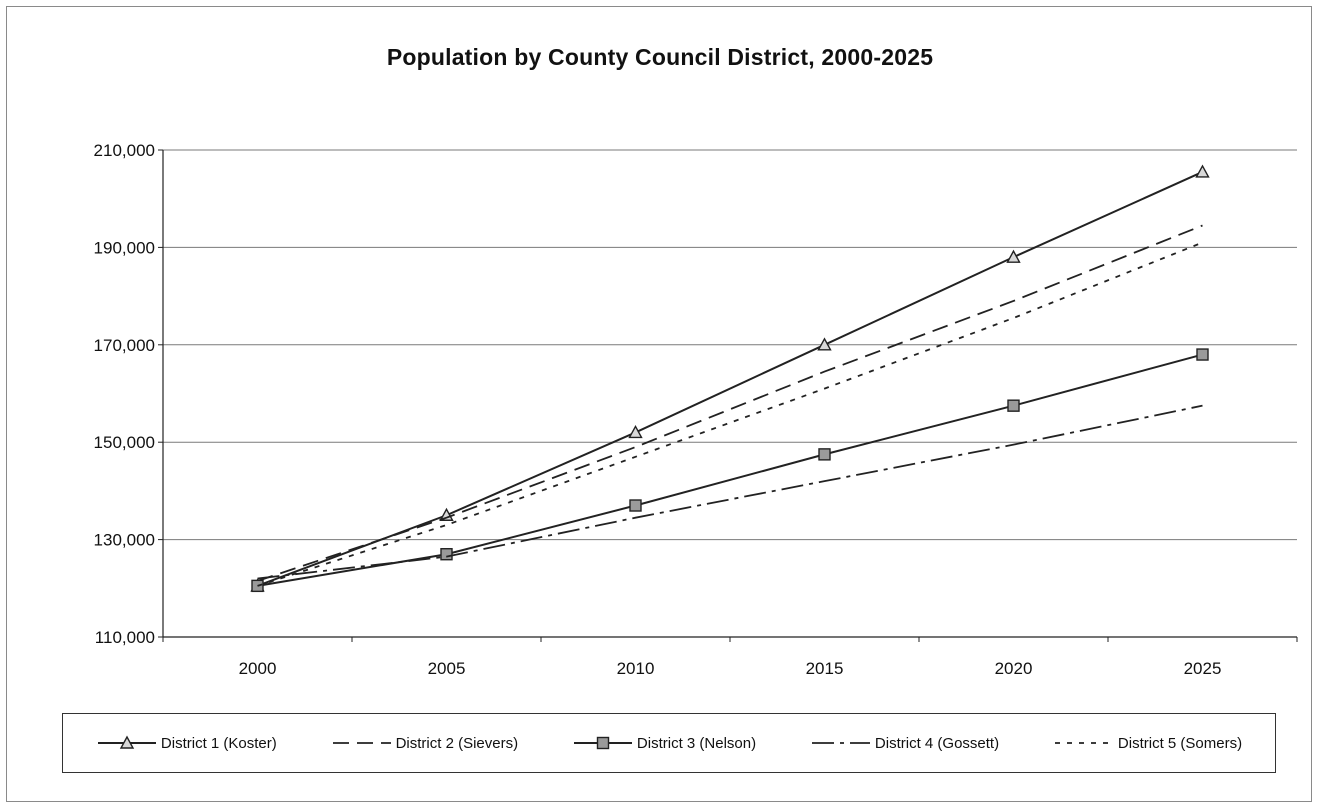 This screenshot has height=810, width=1320. I want to click on y-tick-label: 190,000, so click(124, 247).